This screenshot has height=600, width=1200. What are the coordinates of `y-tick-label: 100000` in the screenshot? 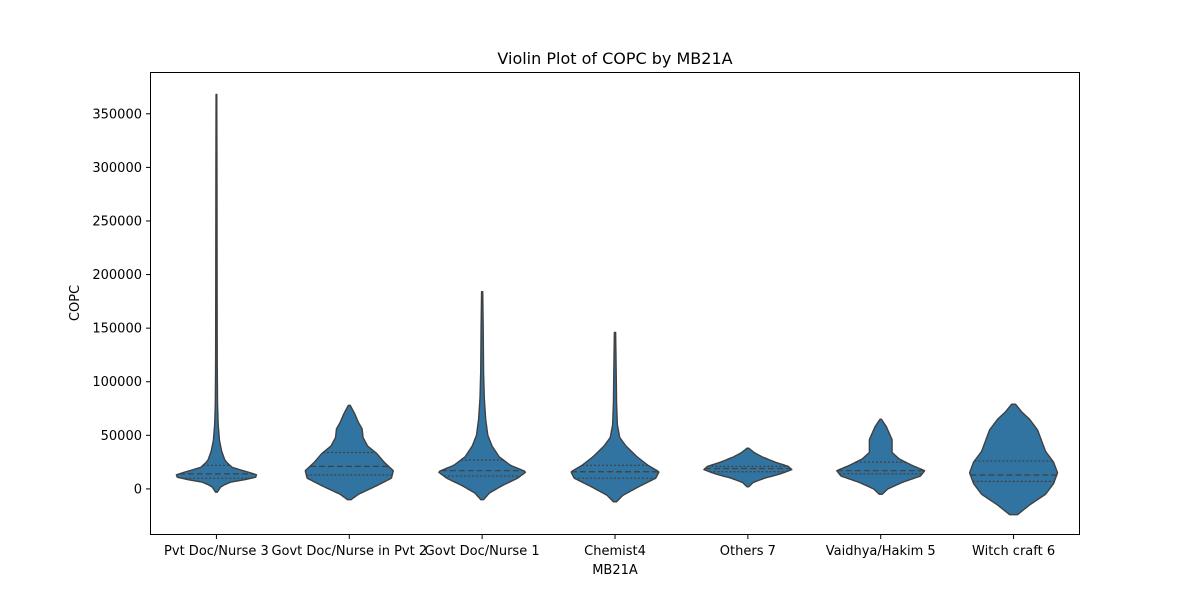 It's located at (117, 382).